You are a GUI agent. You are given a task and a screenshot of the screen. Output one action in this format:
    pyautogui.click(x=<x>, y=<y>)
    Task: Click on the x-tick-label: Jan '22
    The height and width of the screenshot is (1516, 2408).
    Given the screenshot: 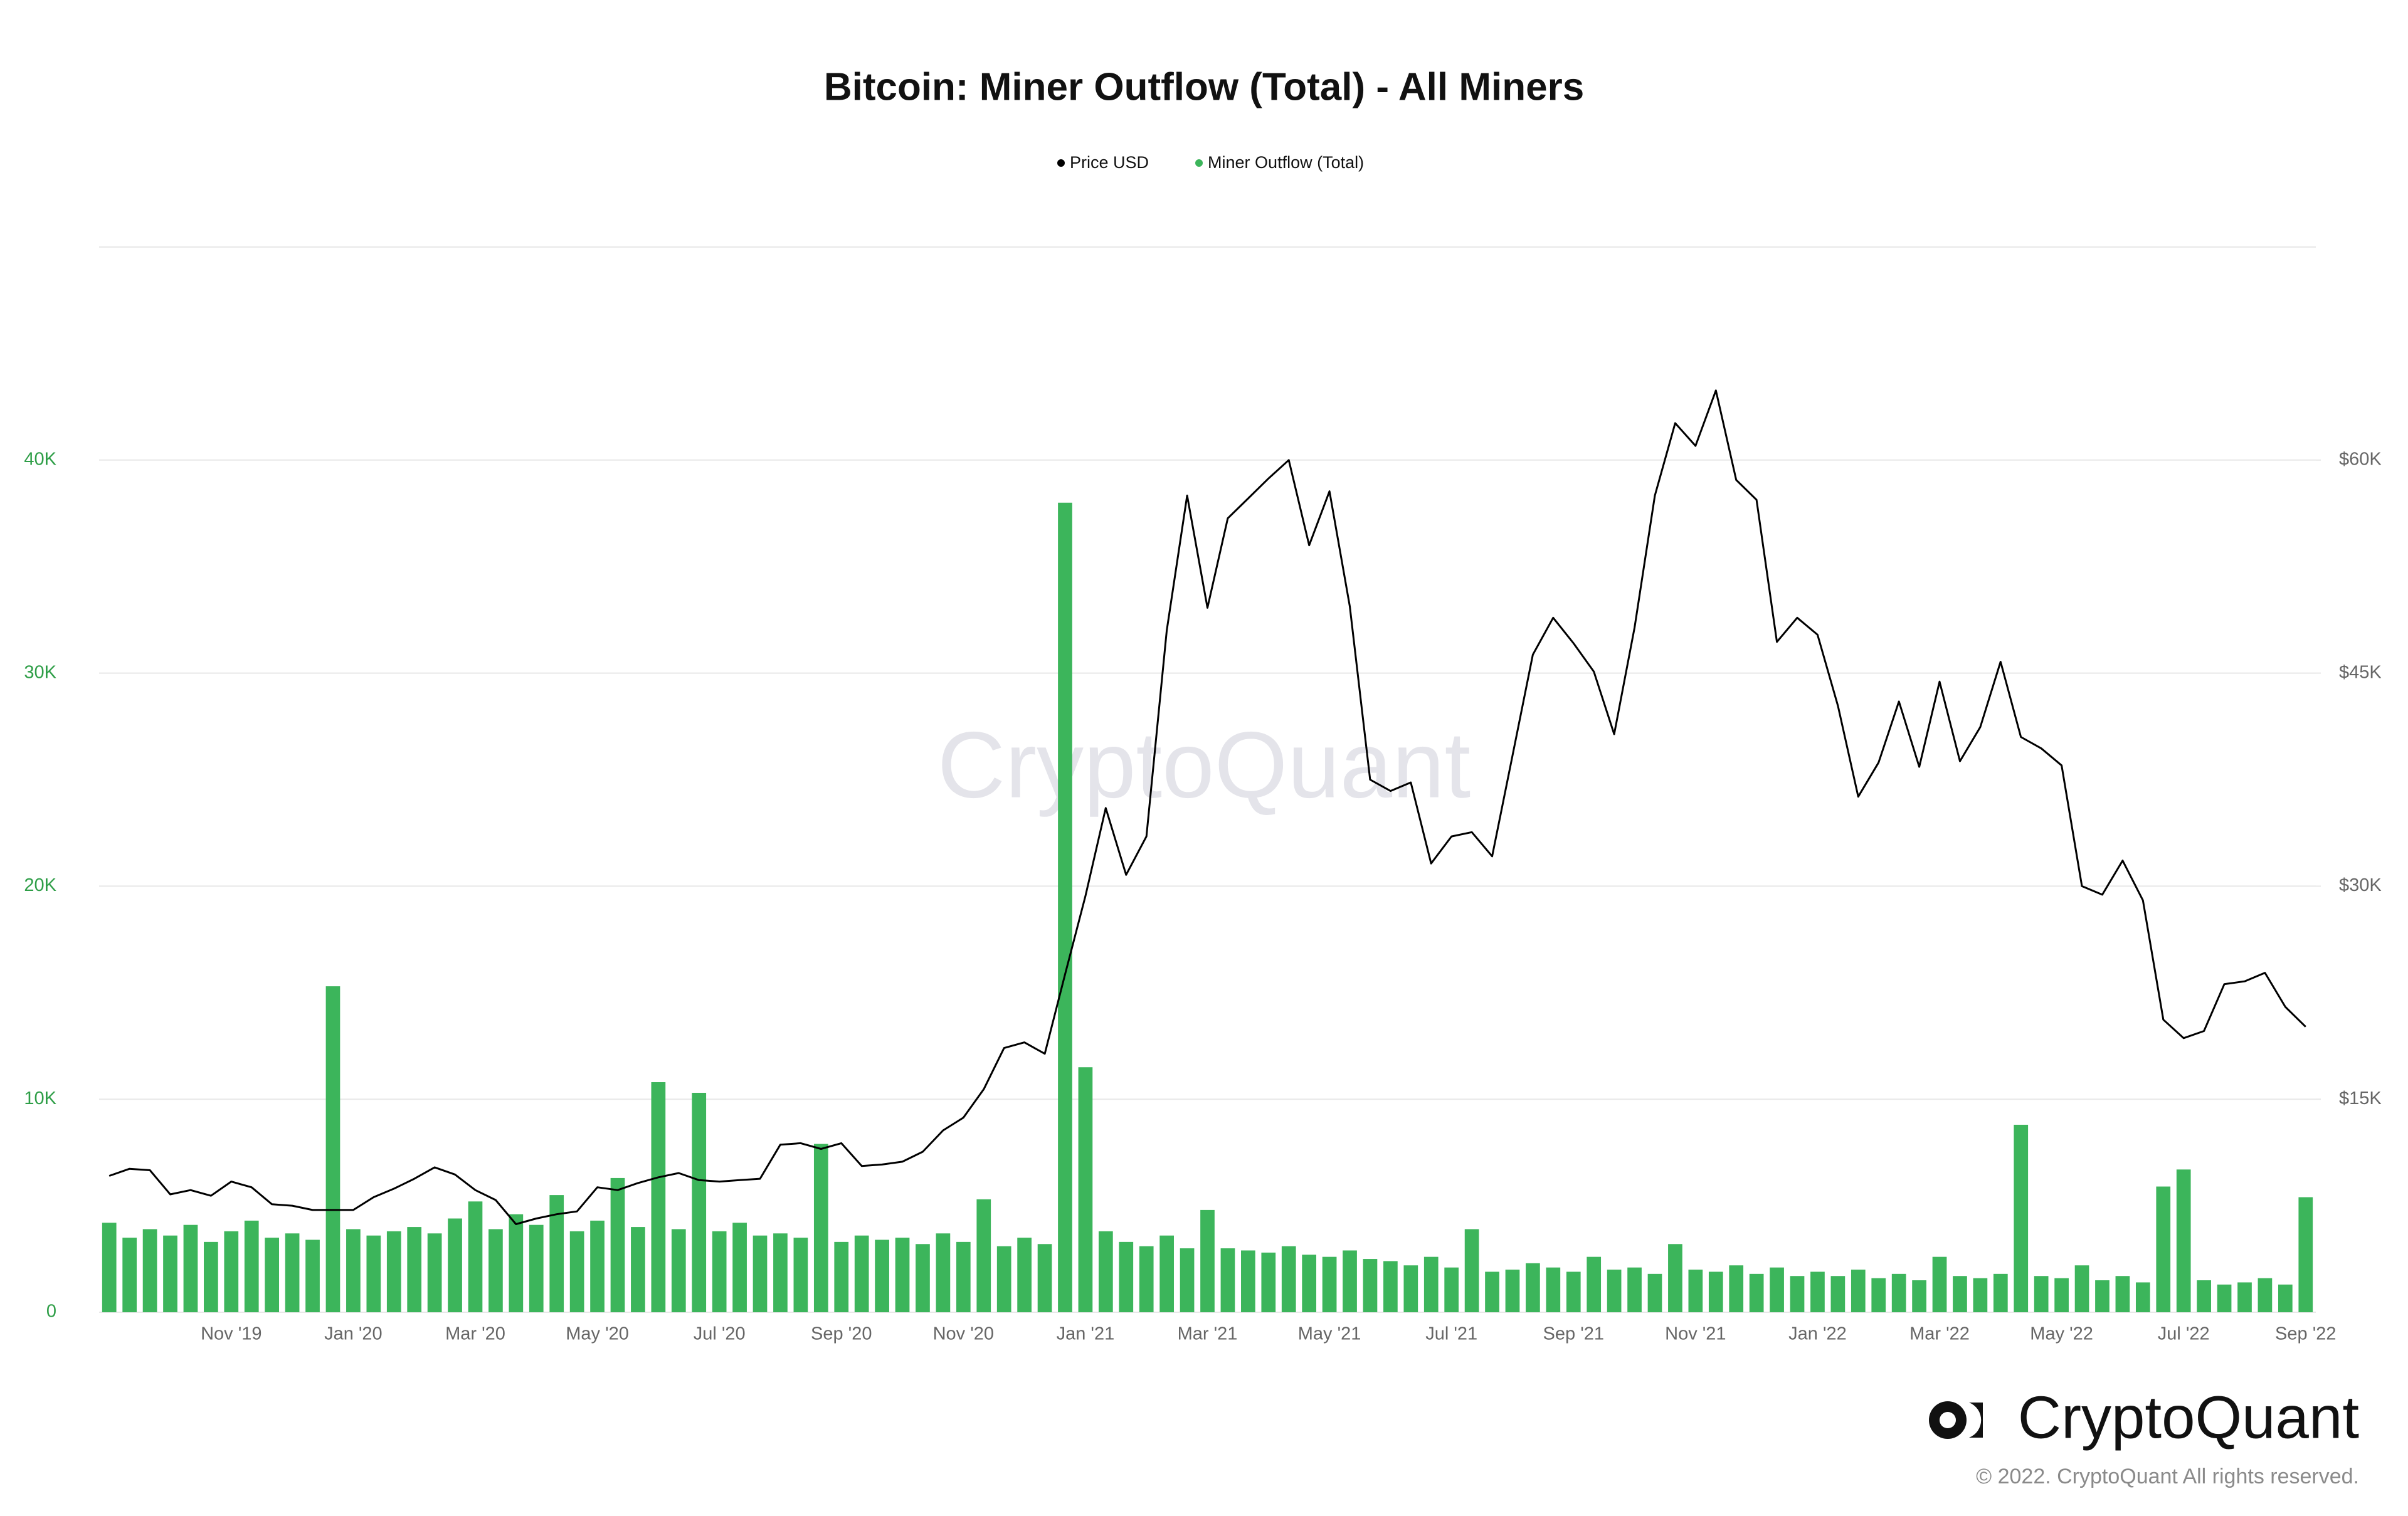 What is the action you would take?
    pyautogui.click(x=1817, y=1334)
    